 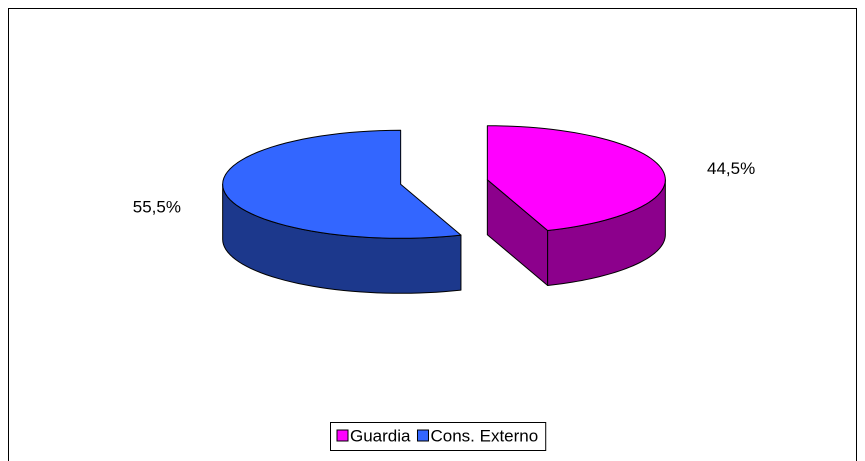 I want to click on legend-box, so click(x=438, y=436).